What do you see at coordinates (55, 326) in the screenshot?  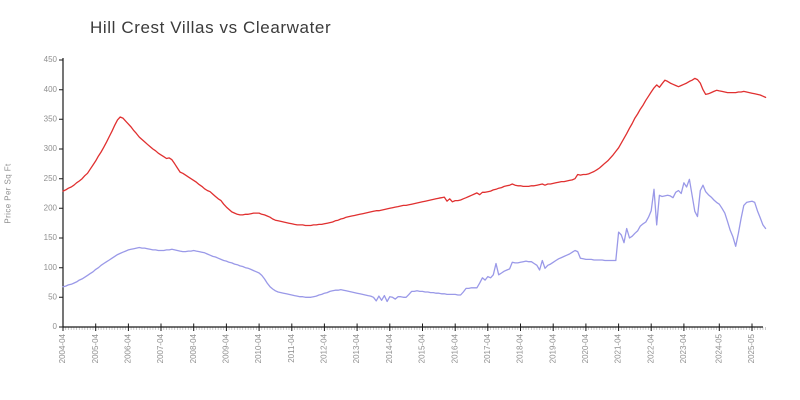 I see `svg-text: 0` at bounding box center [55, 326].